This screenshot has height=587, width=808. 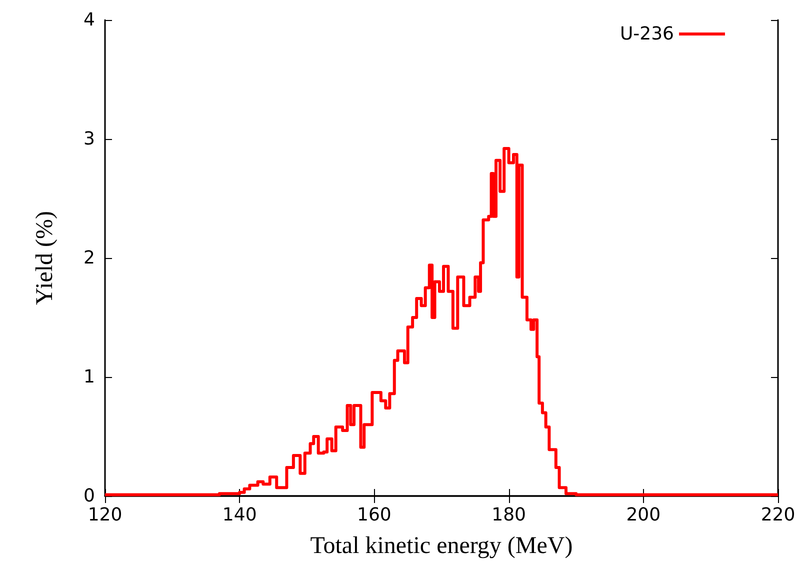 What do you see at coordinates (374, 515) in the screenshot?
I see `x-tick-label: 160` at bounding box center [374, 515].